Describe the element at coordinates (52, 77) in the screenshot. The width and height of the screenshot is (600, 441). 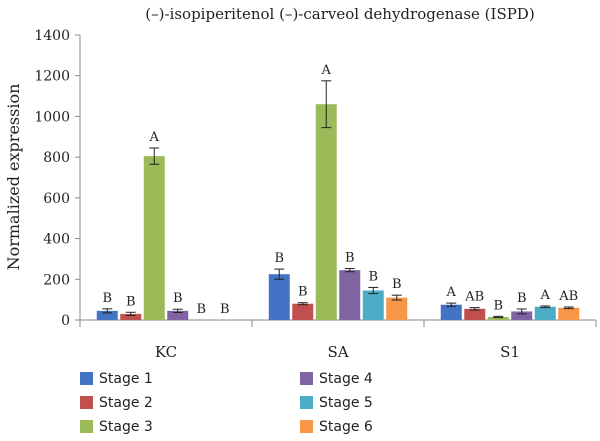
I see `y-tick-label: 1200` at that location.